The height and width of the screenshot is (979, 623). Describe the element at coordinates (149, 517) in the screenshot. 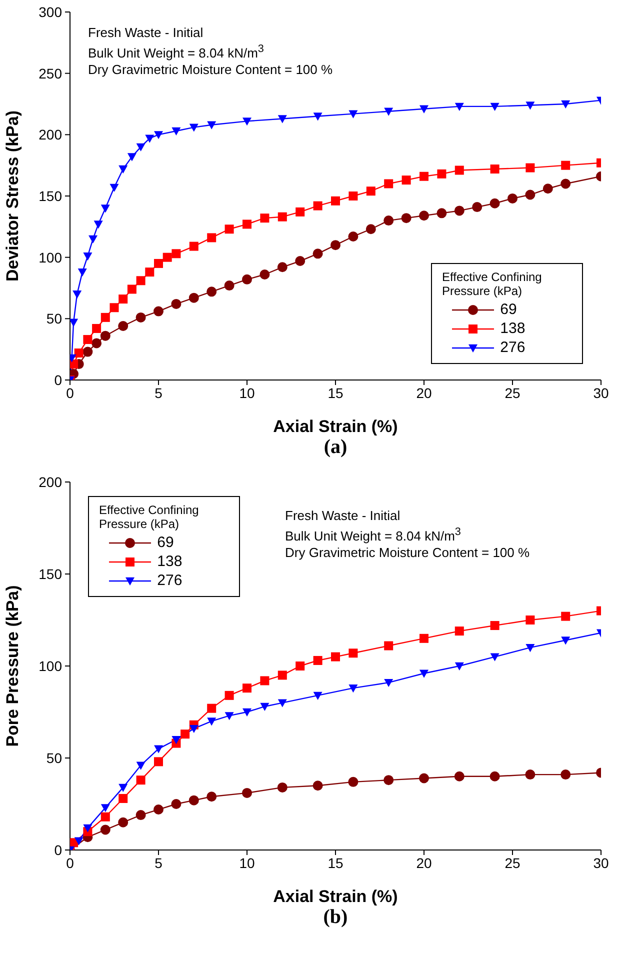

I see `legend-title: Effective Confining Pressure (kPa)` at that location.